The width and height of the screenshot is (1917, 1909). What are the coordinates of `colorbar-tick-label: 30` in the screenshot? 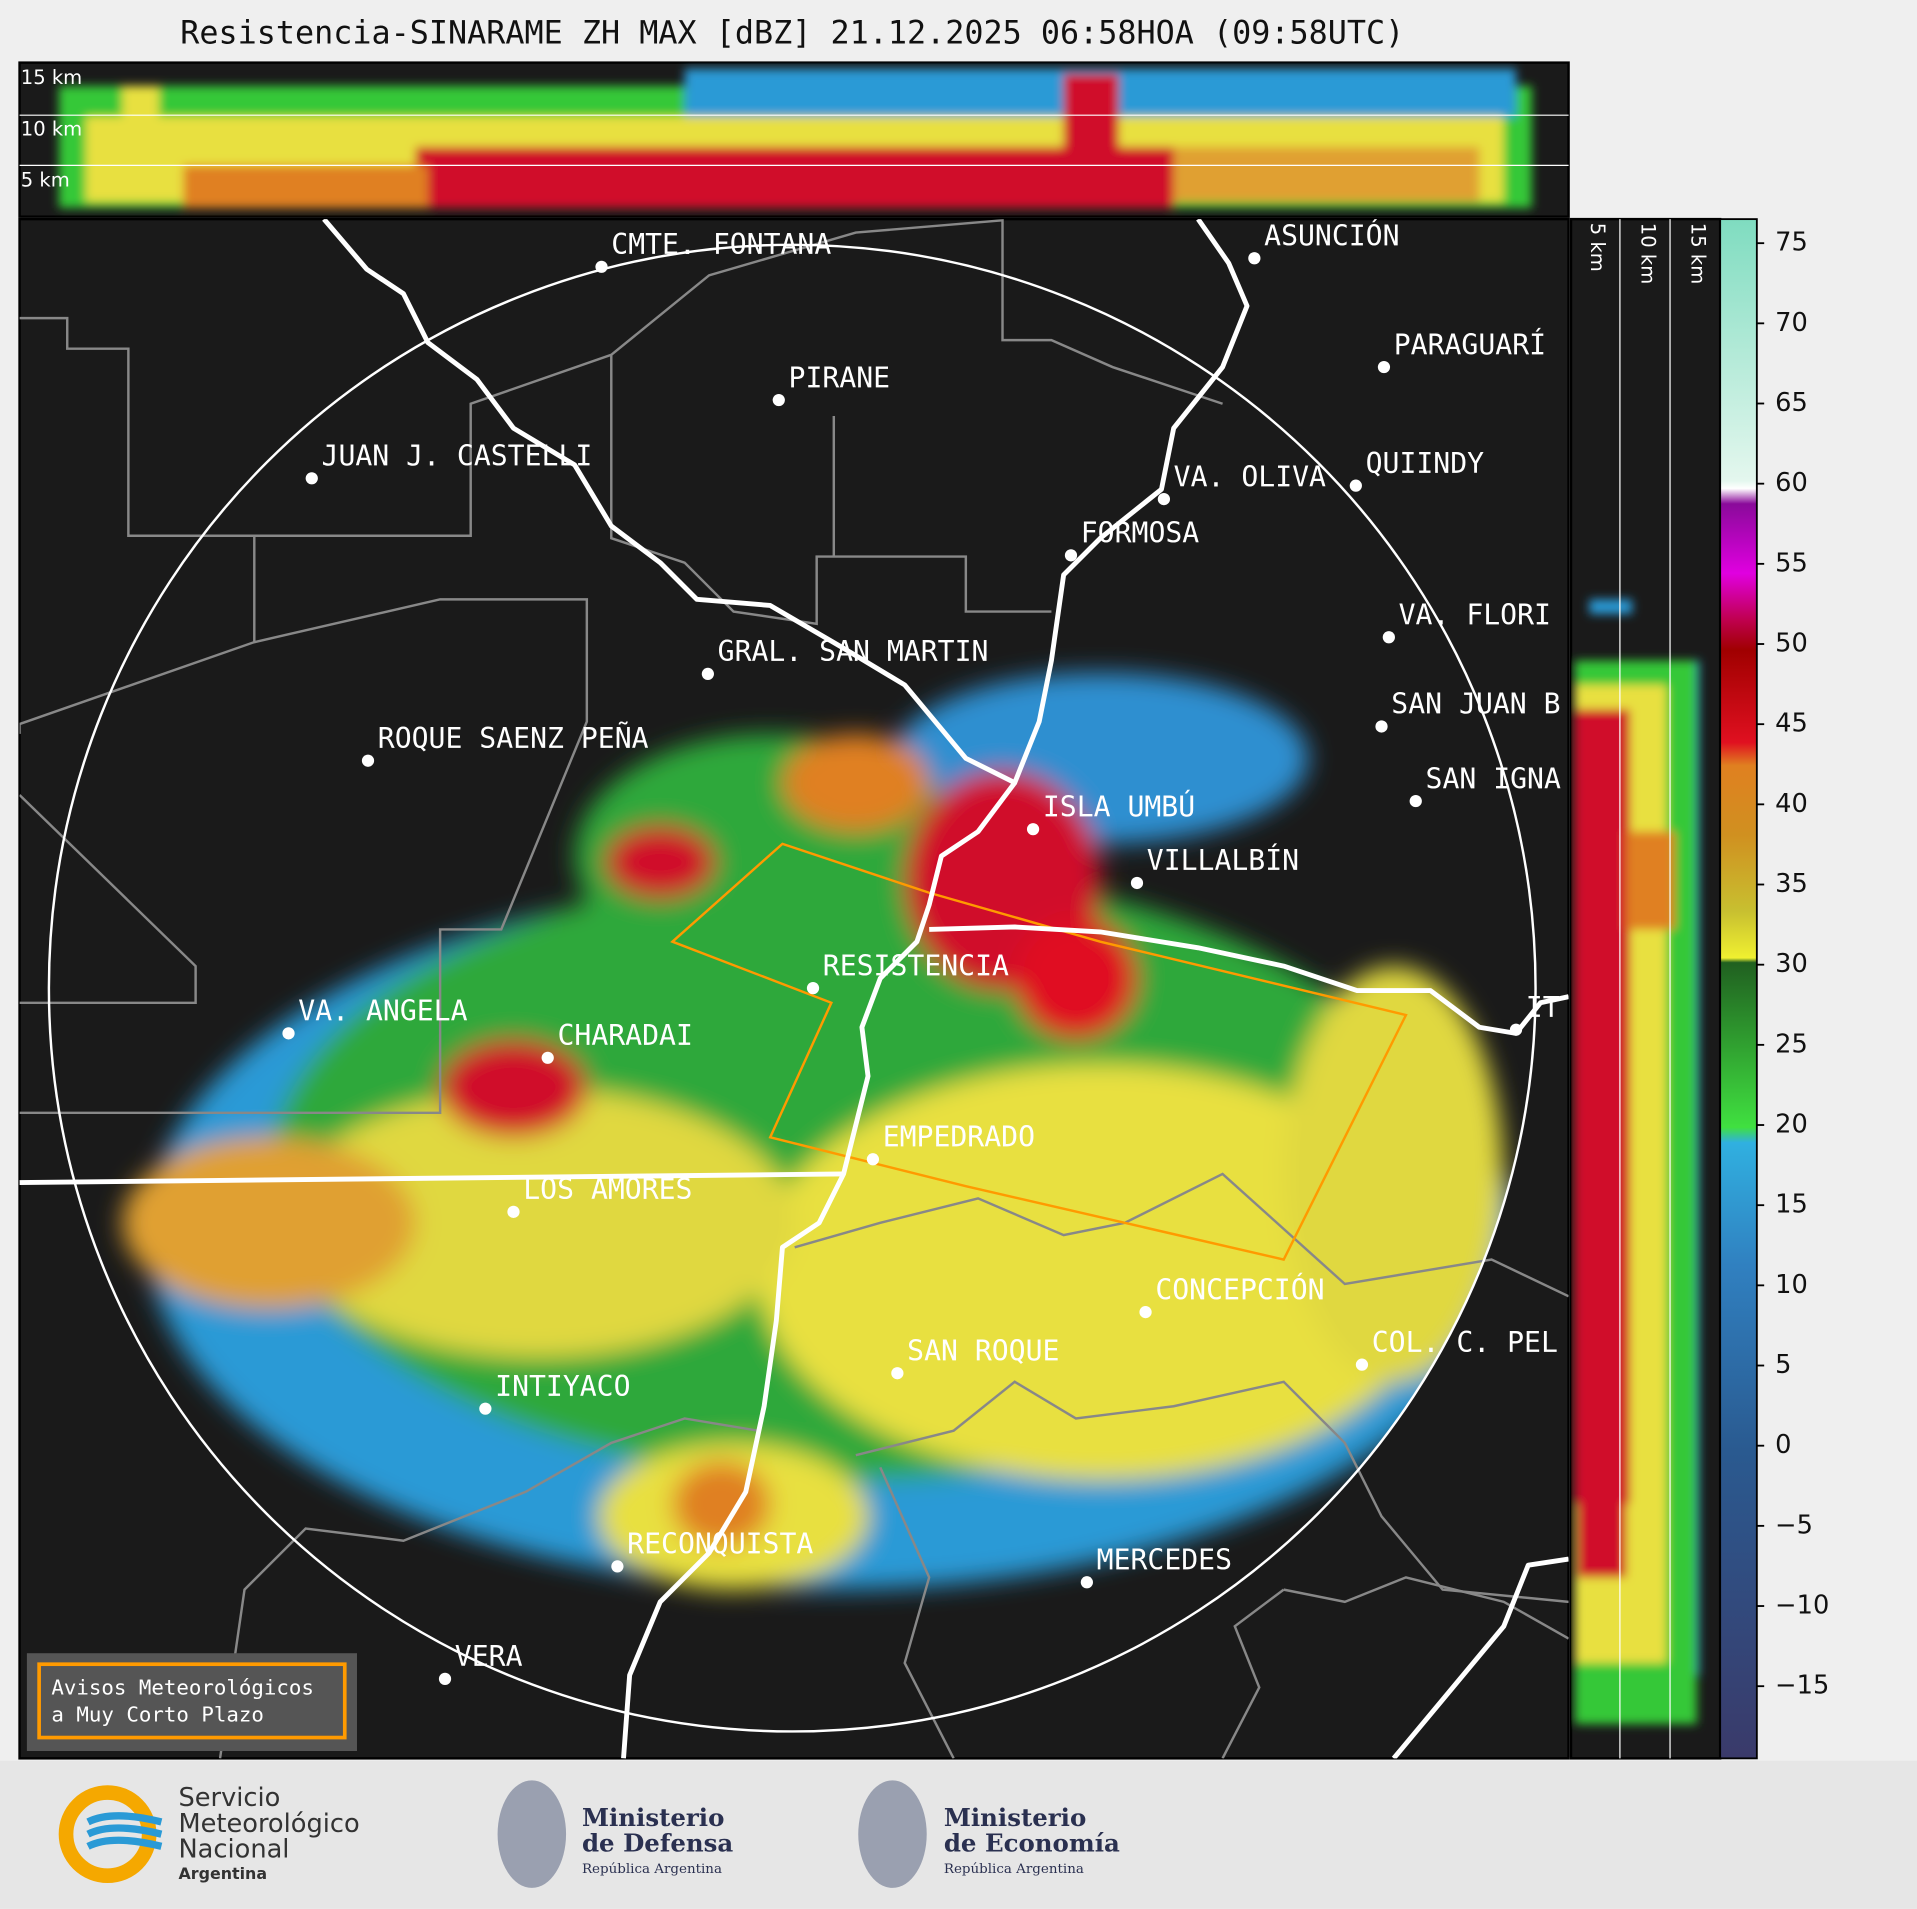 It's located at (1791, 964).